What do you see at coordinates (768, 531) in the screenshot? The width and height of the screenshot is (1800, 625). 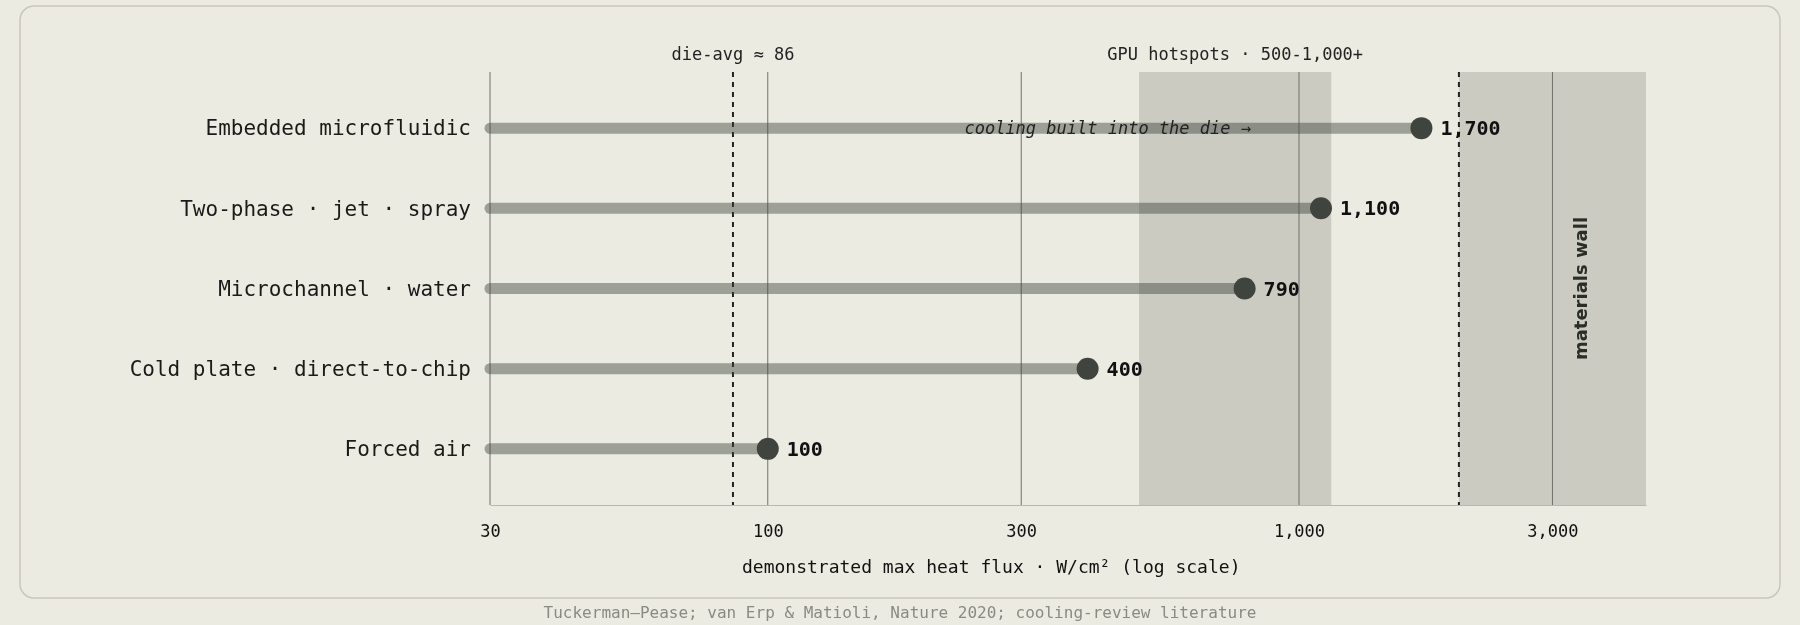 I see `x-tick-label: 100` at bounding box center [768, 531].